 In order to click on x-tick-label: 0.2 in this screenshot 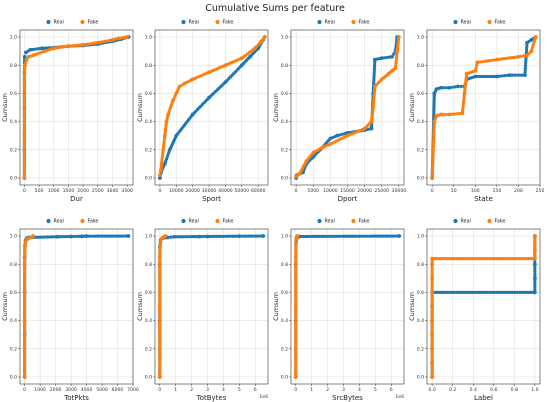, I will do `click(452, 390)`.